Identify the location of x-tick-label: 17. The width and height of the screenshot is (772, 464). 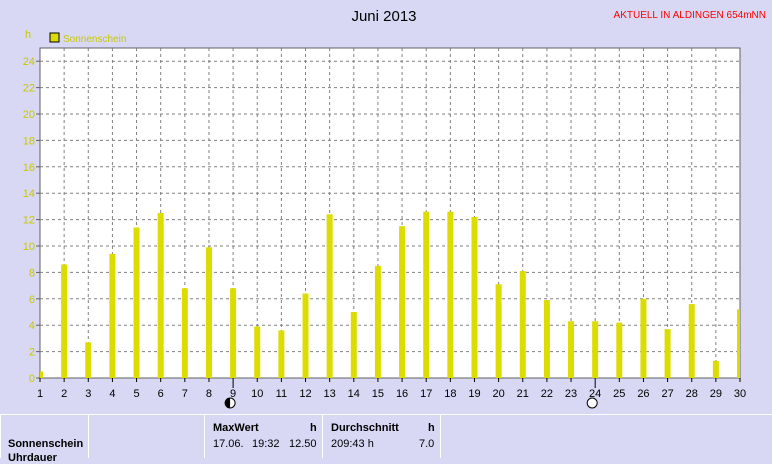
(426, 394).